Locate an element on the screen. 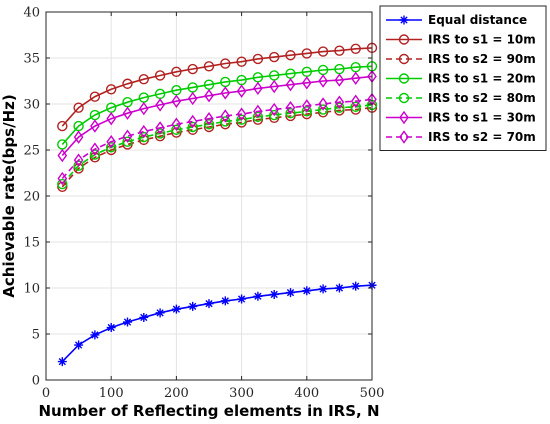 This screenshot has height=424, width=550. legend-label: IRS to s1 = 10m is located at coordinates (482, 40).